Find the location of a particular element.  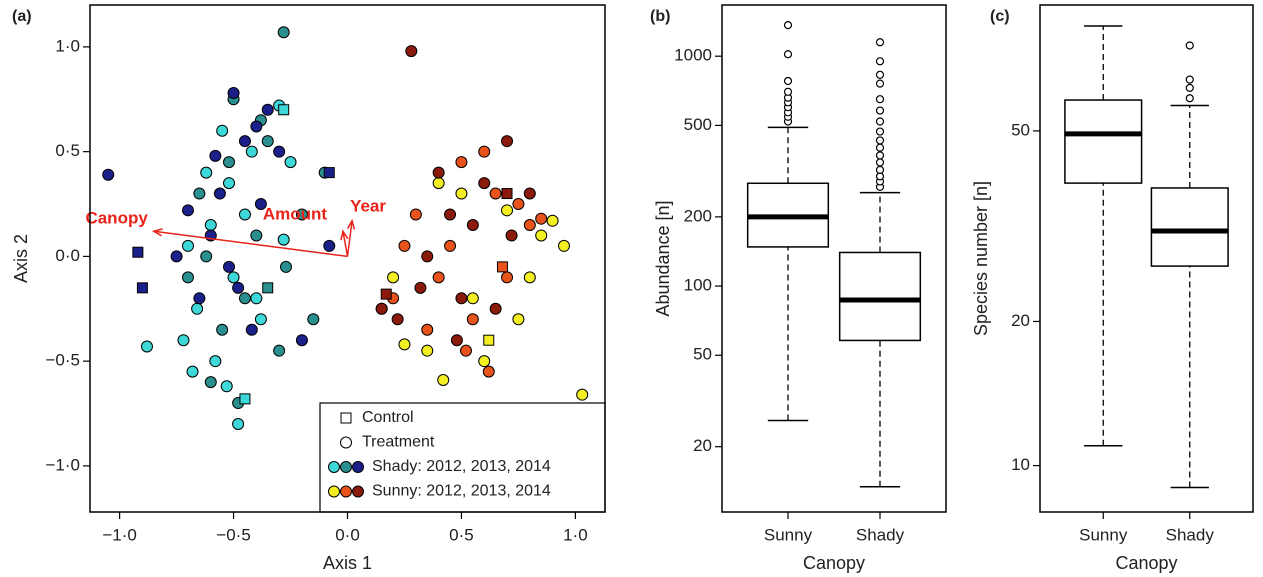

y-tick-label: 0·5 is located at coordinates (67, 150).